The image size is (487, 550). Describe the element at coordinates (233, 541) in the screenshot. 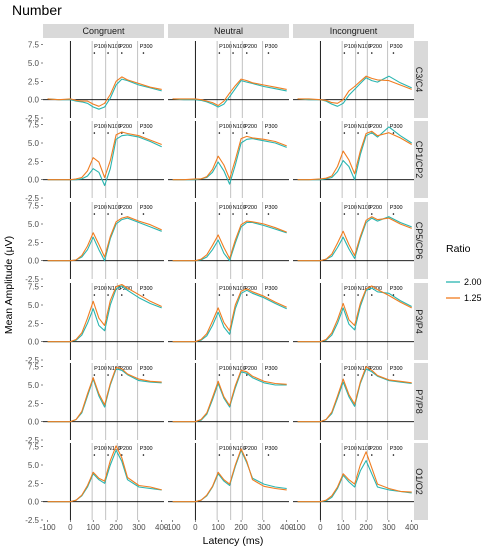

I see `x-axis-title: Latency (ms)` at that location.